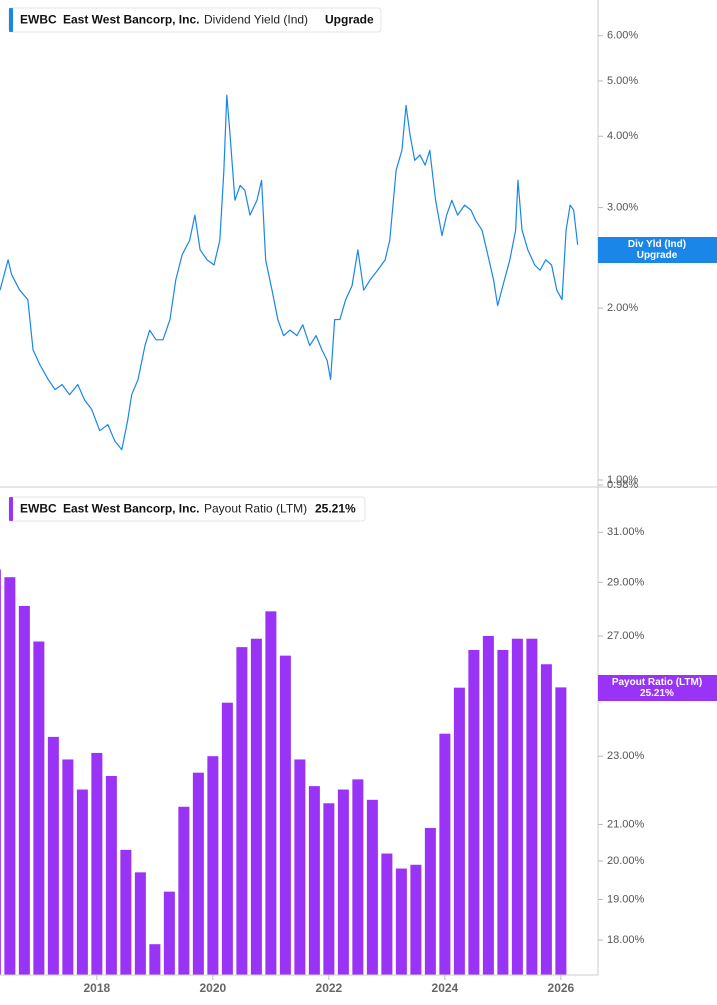 This screenshot has width=717, height=1005. I want to click on badge-label: Payout Ratio (LTM), so click(657, 682).